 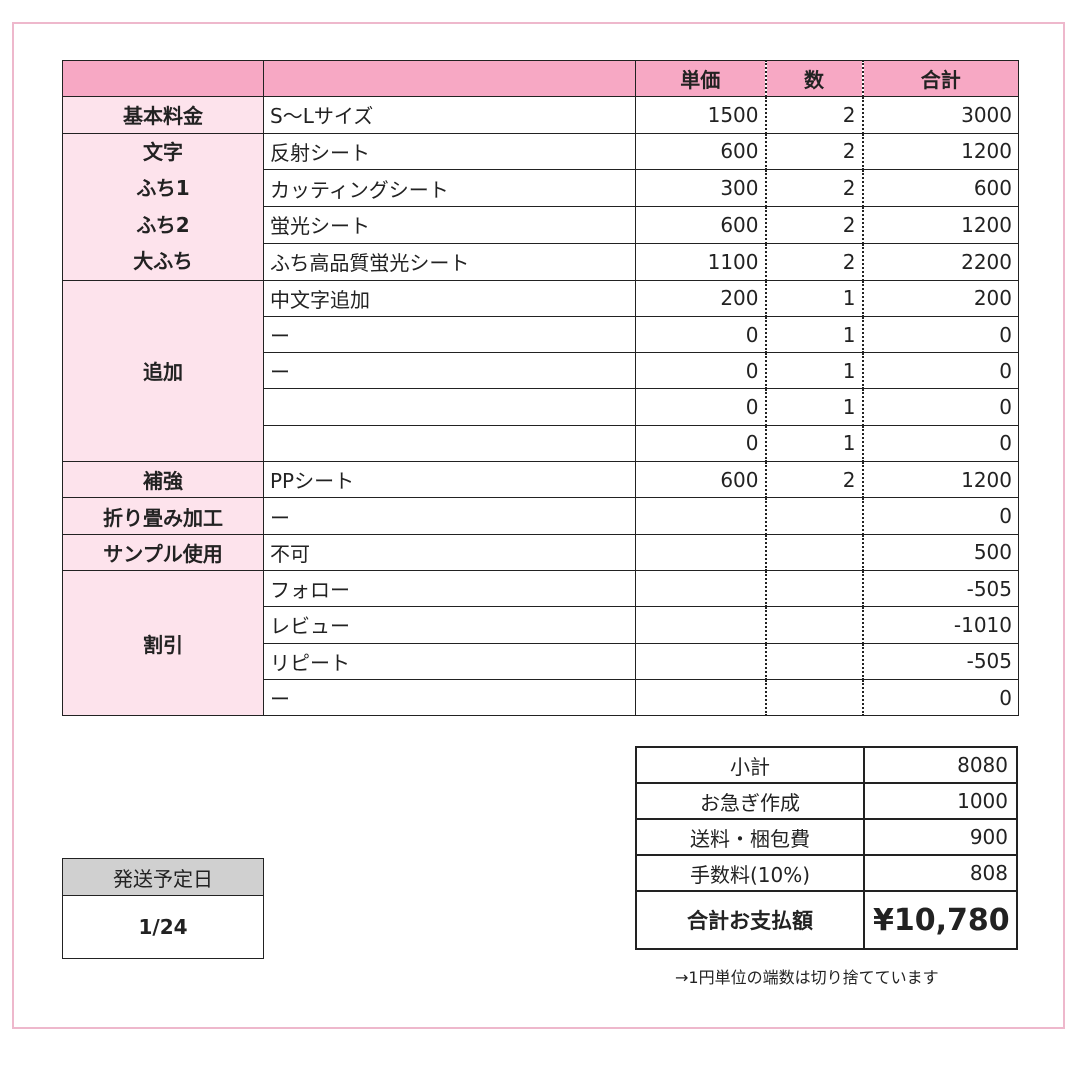 I want to click on table-row: 文字 ふち1 ふち2 大ふち 反射シート 600 2 1200, so click(x=540, y=206).